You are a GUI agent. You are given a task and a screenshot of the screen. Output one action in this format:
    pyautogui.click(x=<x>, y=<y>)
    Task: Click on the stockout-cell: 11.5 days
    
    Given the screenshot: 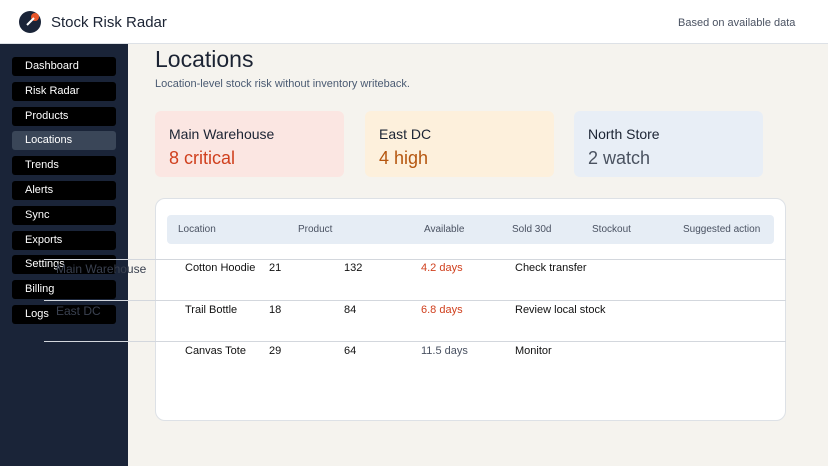 What is the action you would take?
    pyautogui.click(x=444, y=351)
    